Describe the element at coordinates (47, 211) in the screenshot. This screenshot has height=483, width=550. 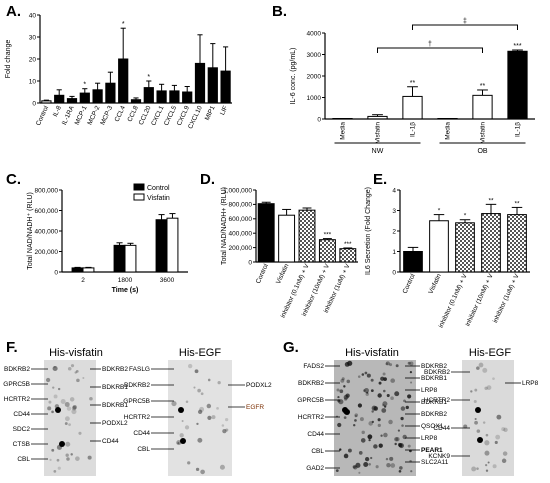
I see `chart-c-y-tick-label: 600,000` at that location.